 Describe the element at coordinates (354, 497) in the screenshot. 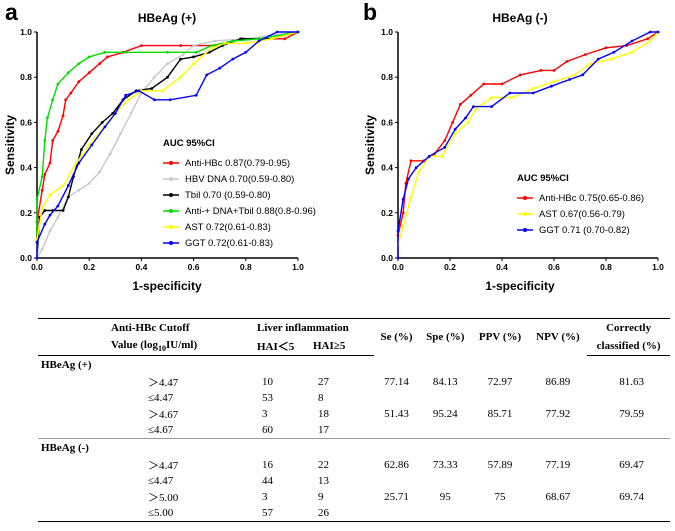

I see `table-row: ＞5.00 3 9 25.71 95 75 68.67 69.74` at that location.